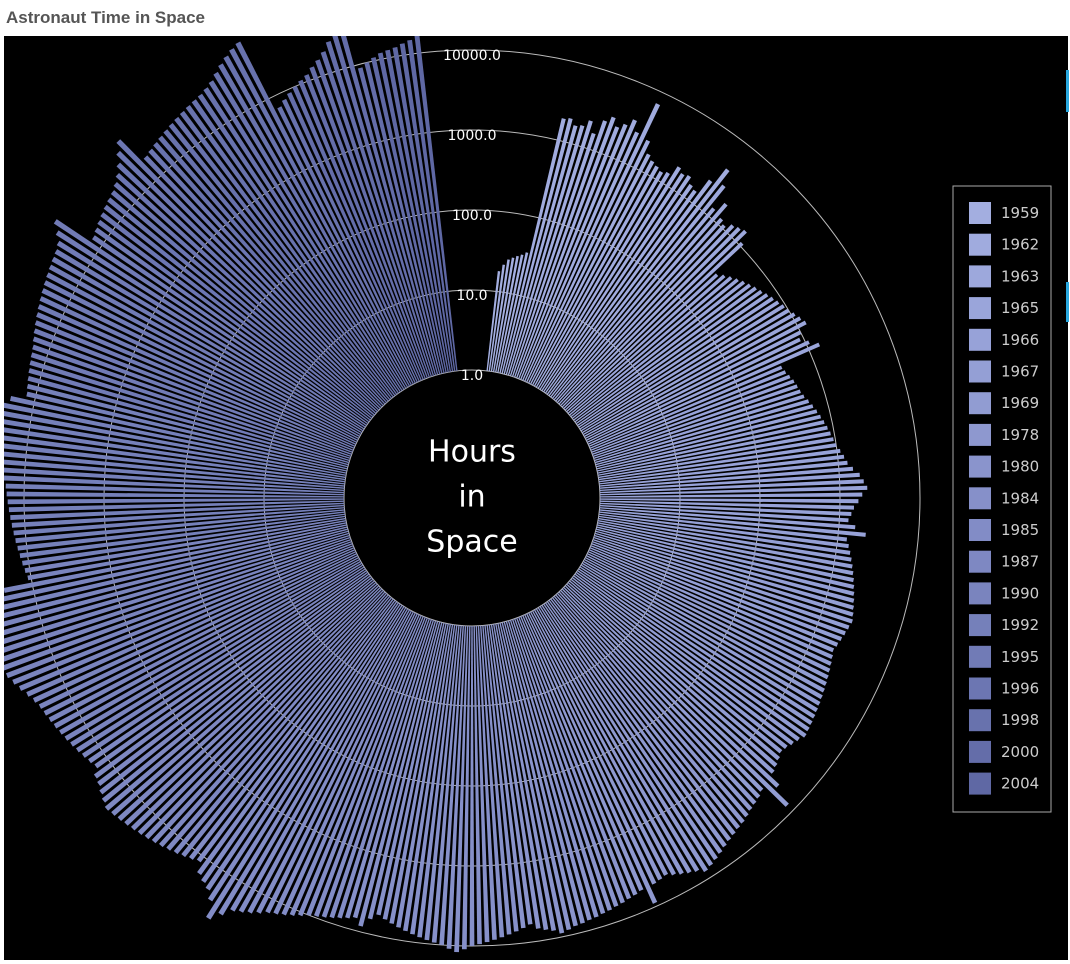 This screenshot has width=1070, height=964. I want to click on legend-label: 1984, so click(1020, 498).